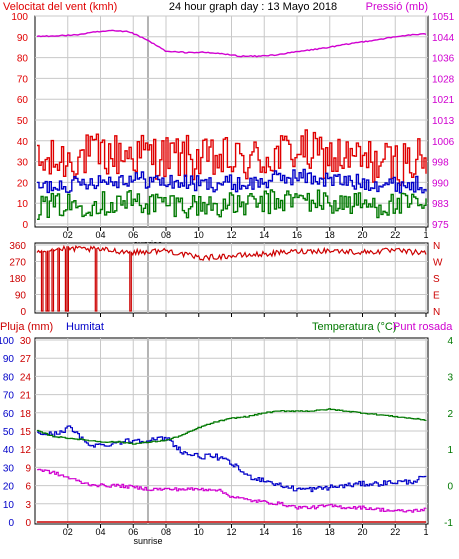  I want to click on p1-y-right-tick-label: 1006, so click(443, 142).